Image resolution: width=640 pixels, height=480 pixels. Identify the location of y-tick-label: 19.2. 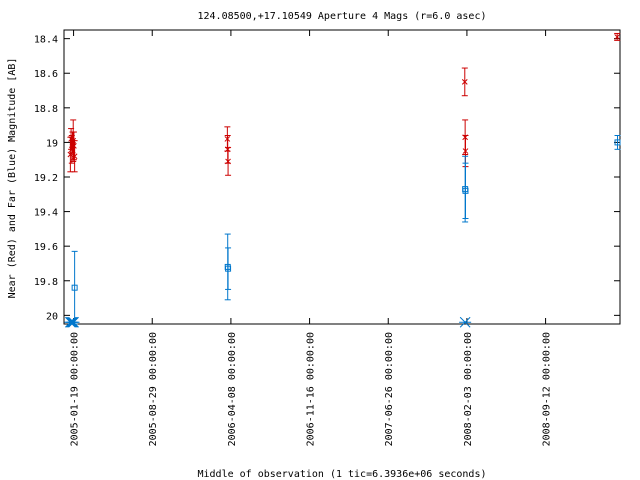
(46, 178).